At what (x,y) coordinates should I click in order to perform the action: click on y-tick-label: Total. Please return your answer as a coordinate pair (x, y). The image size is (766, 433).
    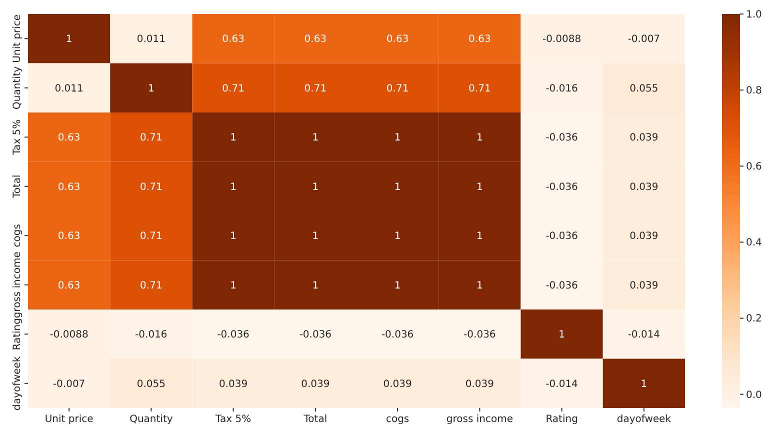
    Looking at the image, I should click on (17, 187).